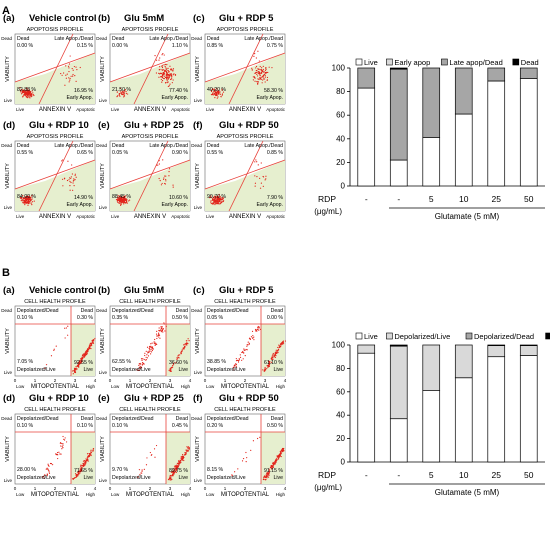 The image size is (550, 533). What do you see at coordinates (73, 146) in the screenshot?
I see `quadrant-late-label: Late Apop./Dead` at bounding box center [73, 146].